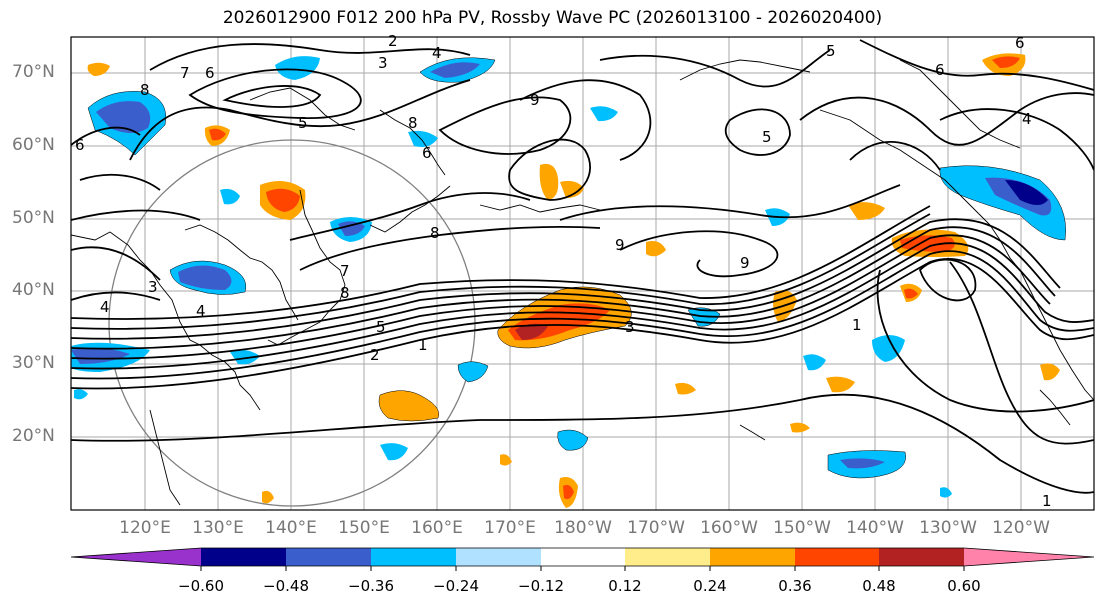 The height and width of the screenshot is (604, 1105). Describe the element at coordinates (136, 557) in the screenshot. I see `colorbar-under-arrow` at that location.